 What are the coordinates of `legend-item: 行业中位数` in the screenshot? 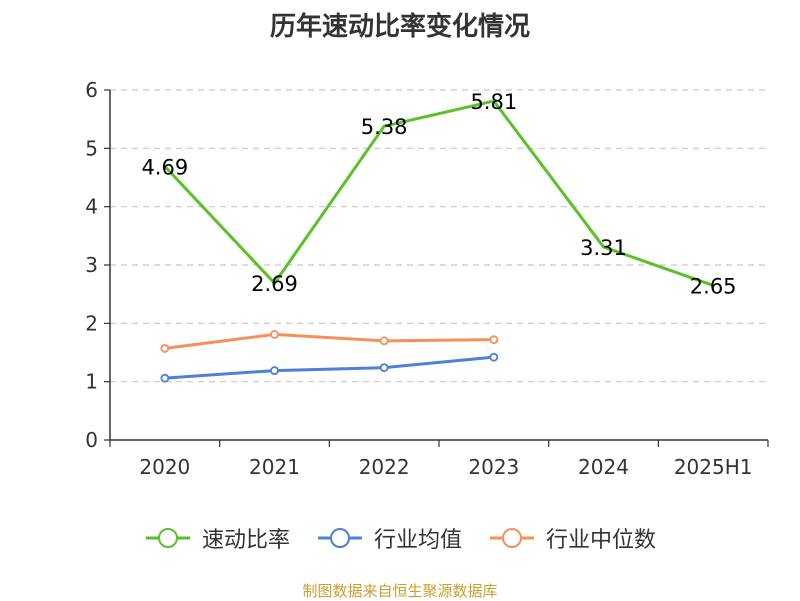 It's located at (572, 538).